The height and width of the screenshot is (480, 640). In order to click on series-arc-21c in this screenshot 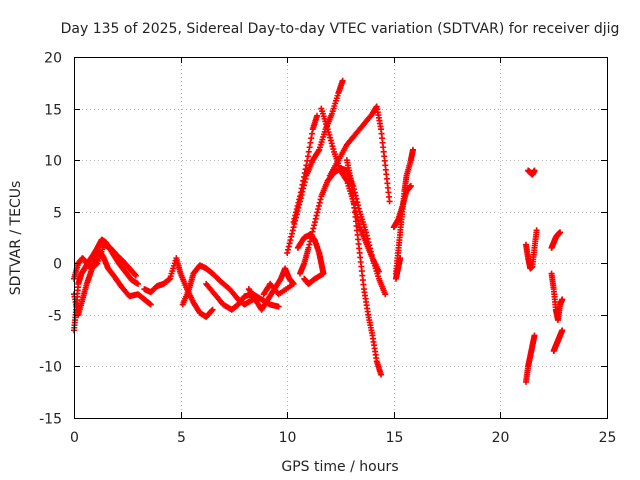, I will do `click(530, 358)`.